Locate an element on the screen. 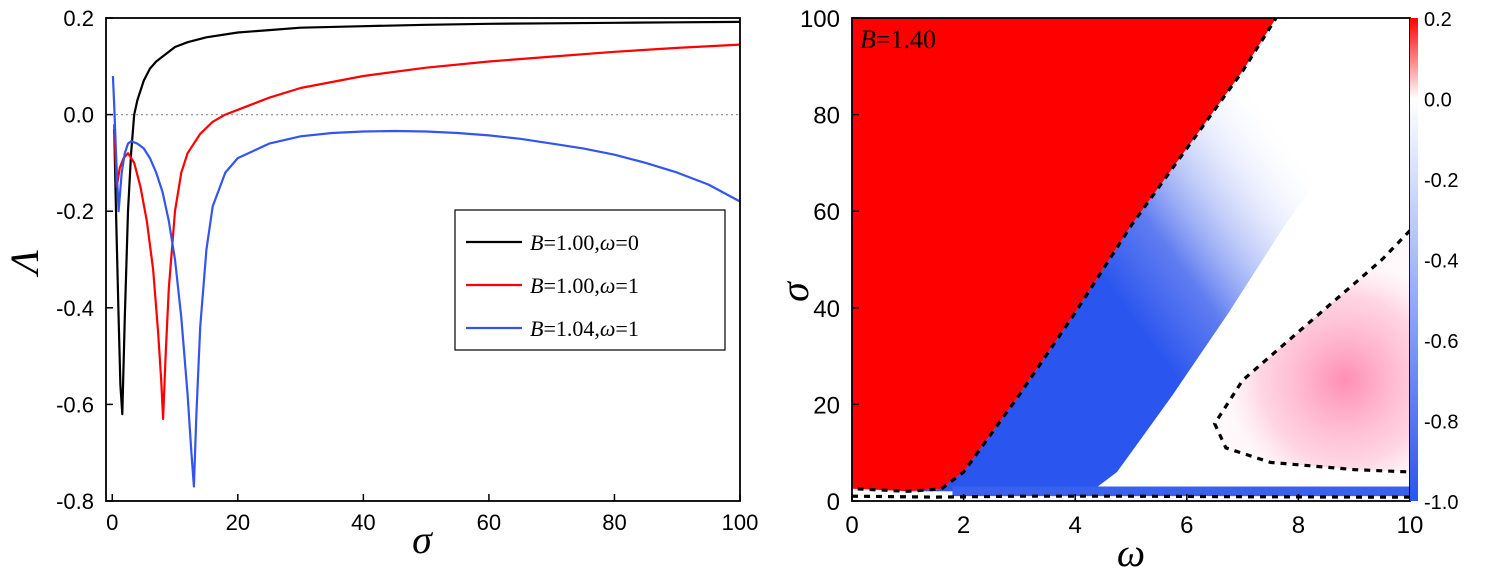 This screenshot has width=1500, height=571. colorbar-tick-label: -0.4 is located at coordinates (1441, 262).